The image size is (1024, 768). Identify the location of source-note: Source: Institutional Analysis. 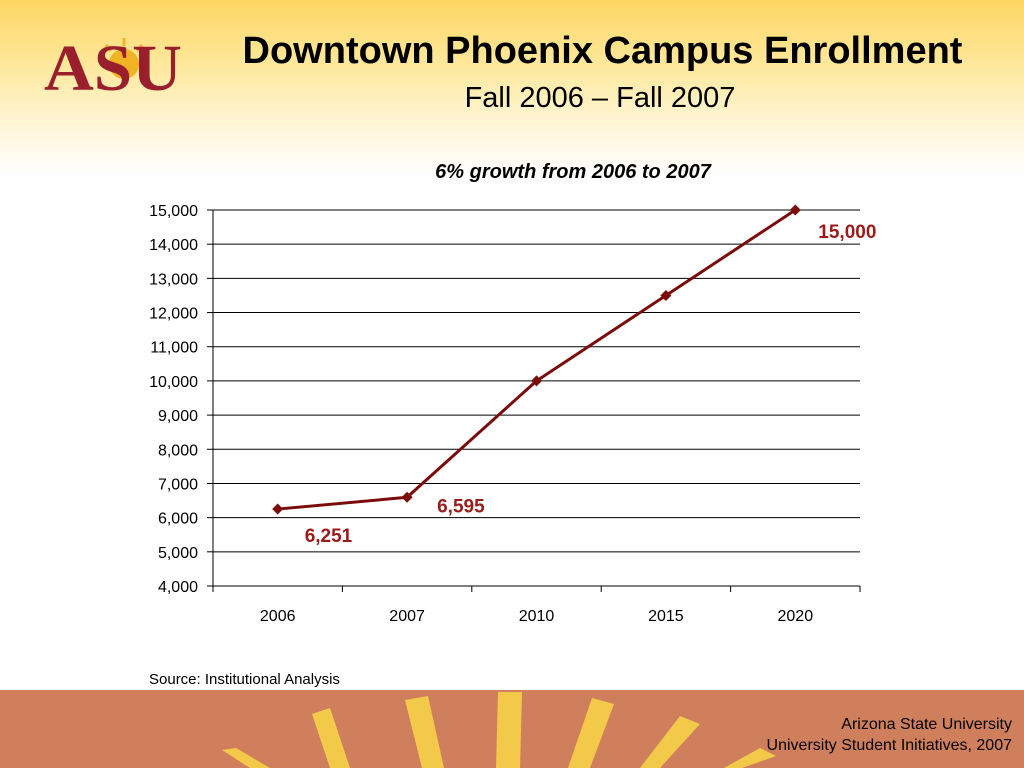
(244, 679).